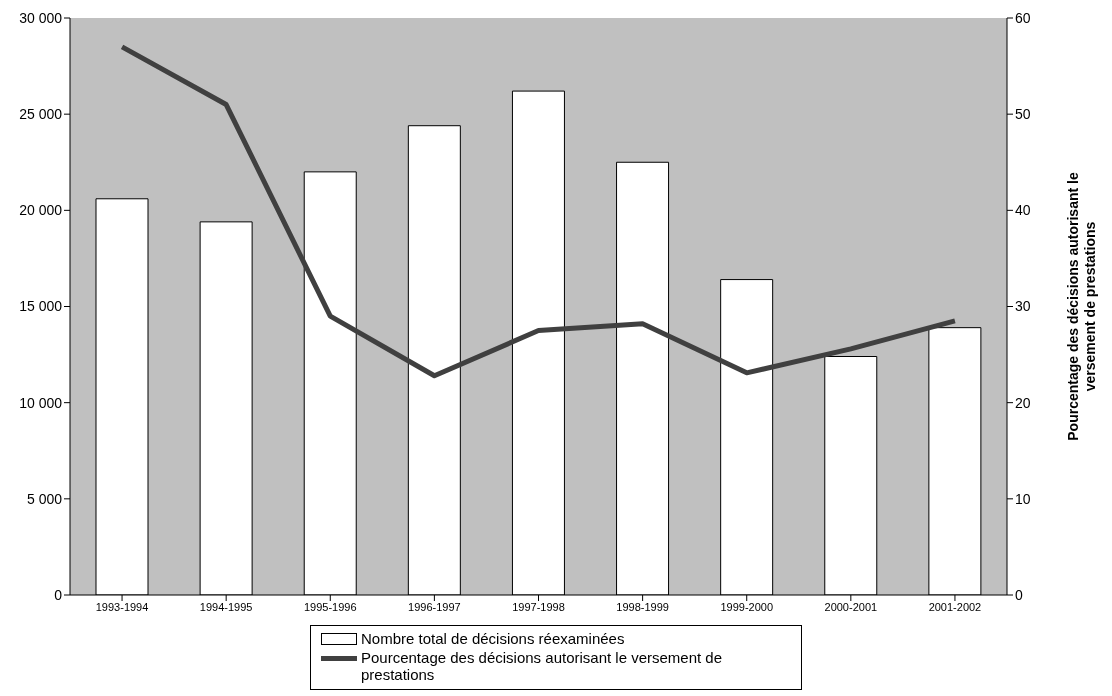 This screenshot has width=1112, height=696. What do you see at coordinates (1023, 306) in the screenshot?
I see `y2-tick-label: 30` at bounding box center [1023, 306].